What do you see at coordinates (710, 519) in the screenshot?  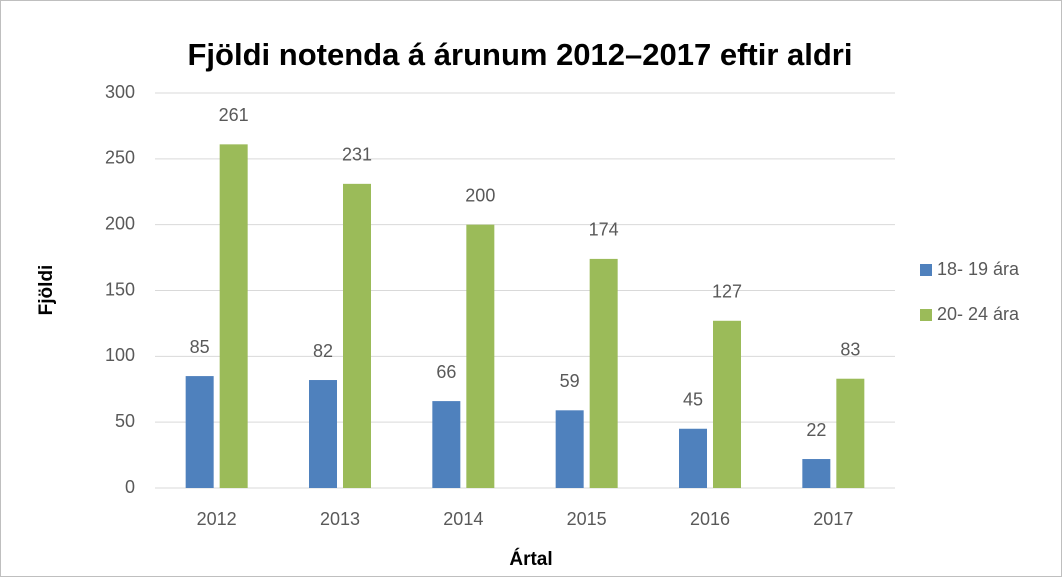 I see `x-tick-label: 2016` at bounding box center [710, 519].